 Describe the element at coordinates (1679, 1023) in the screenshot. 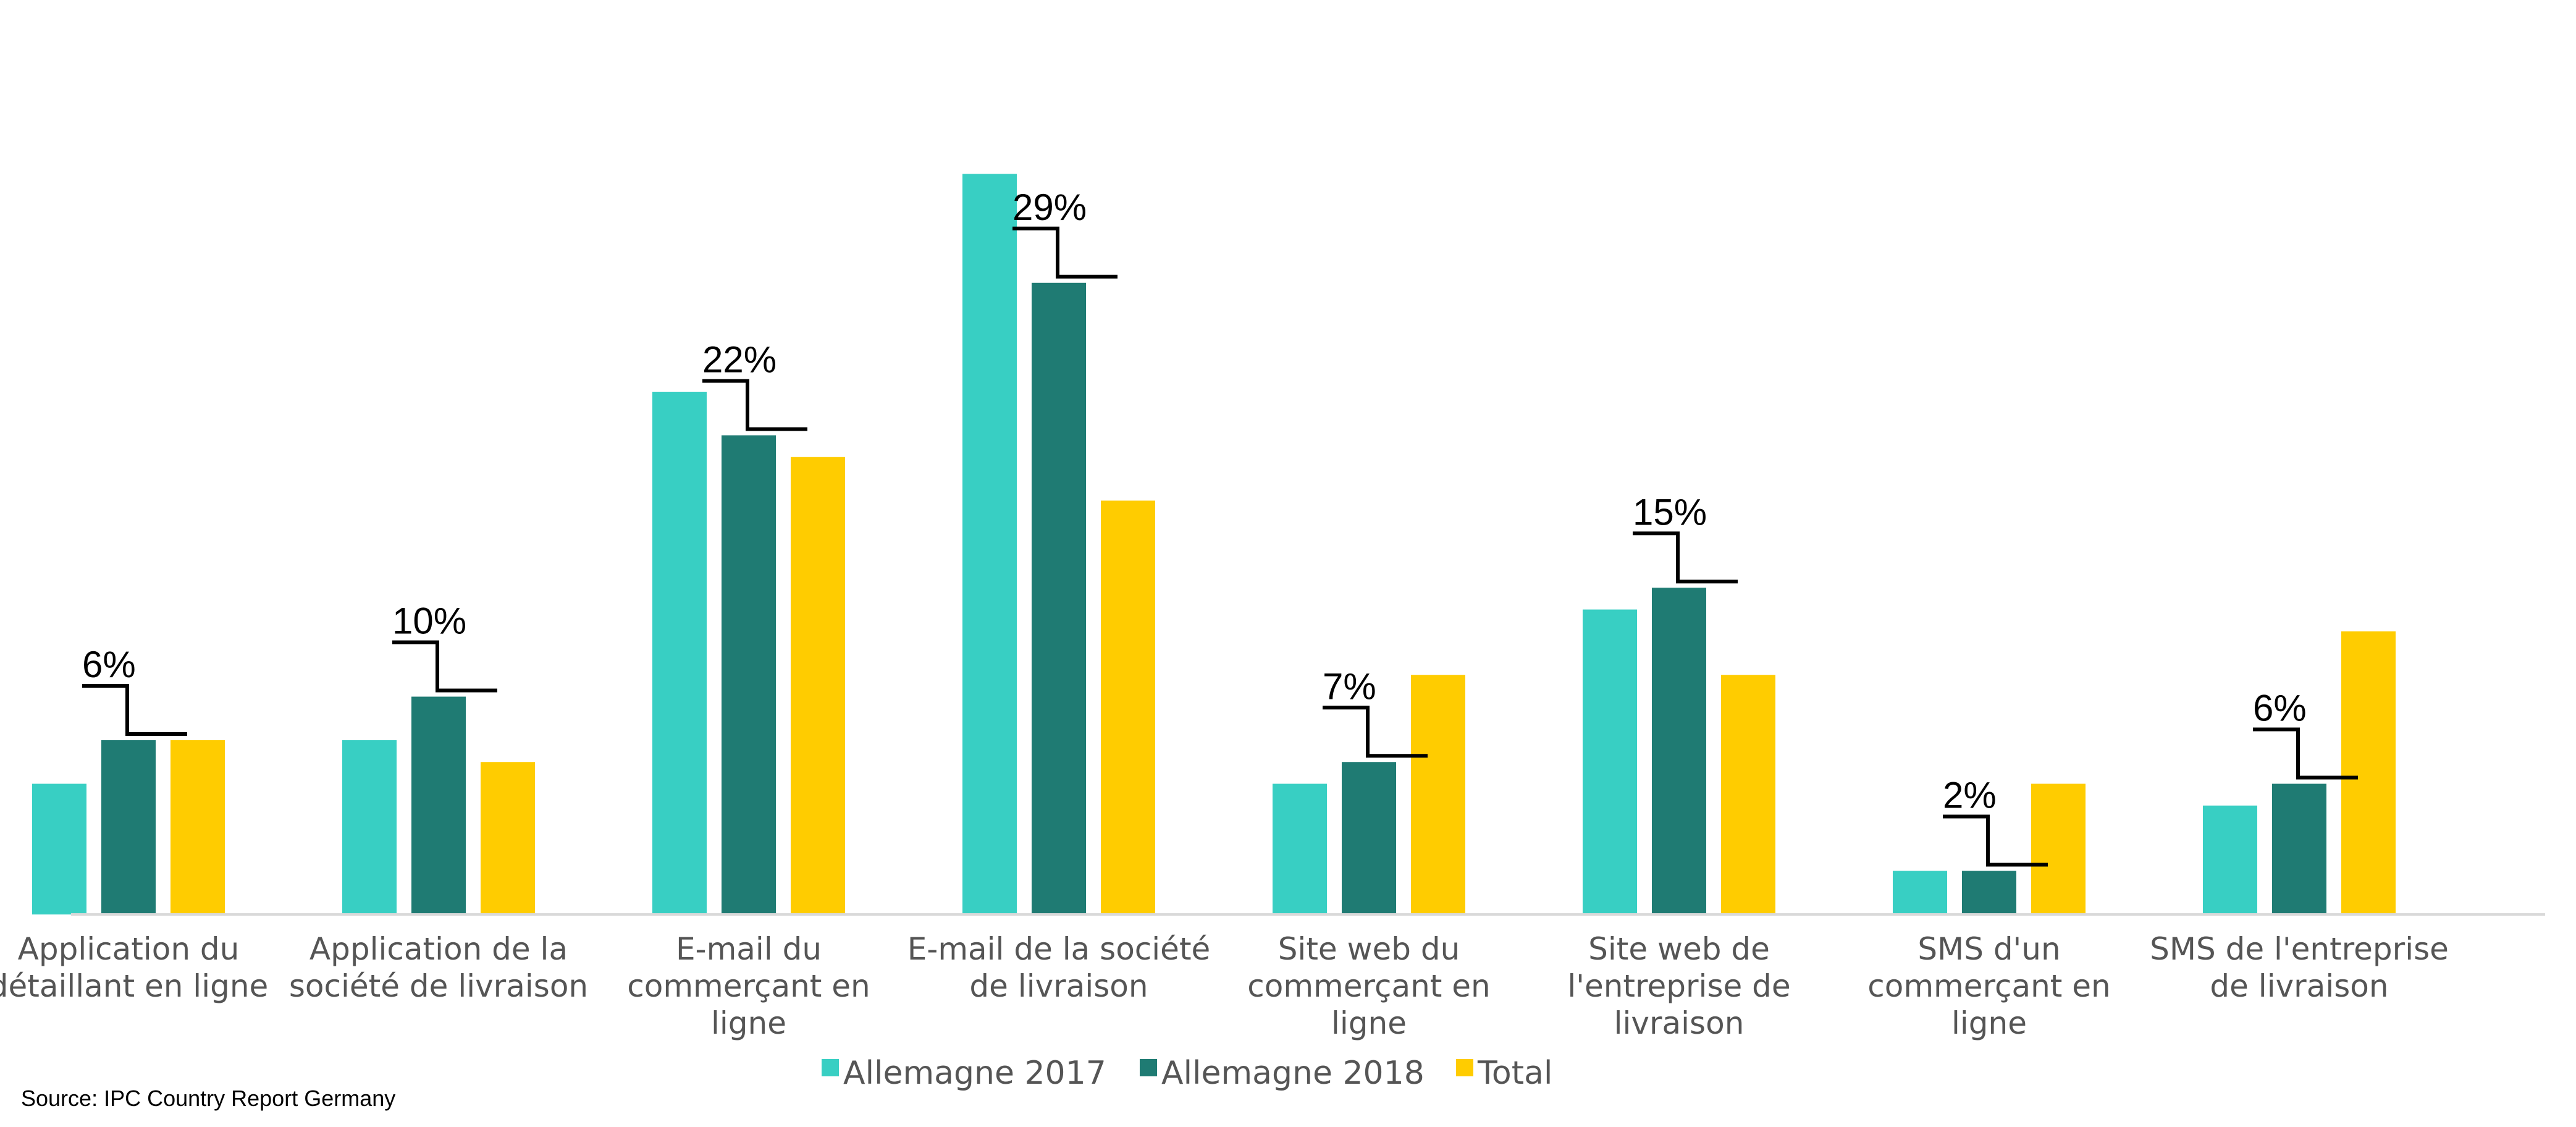

I see `category-label-6-line-3: livraison` at that location.